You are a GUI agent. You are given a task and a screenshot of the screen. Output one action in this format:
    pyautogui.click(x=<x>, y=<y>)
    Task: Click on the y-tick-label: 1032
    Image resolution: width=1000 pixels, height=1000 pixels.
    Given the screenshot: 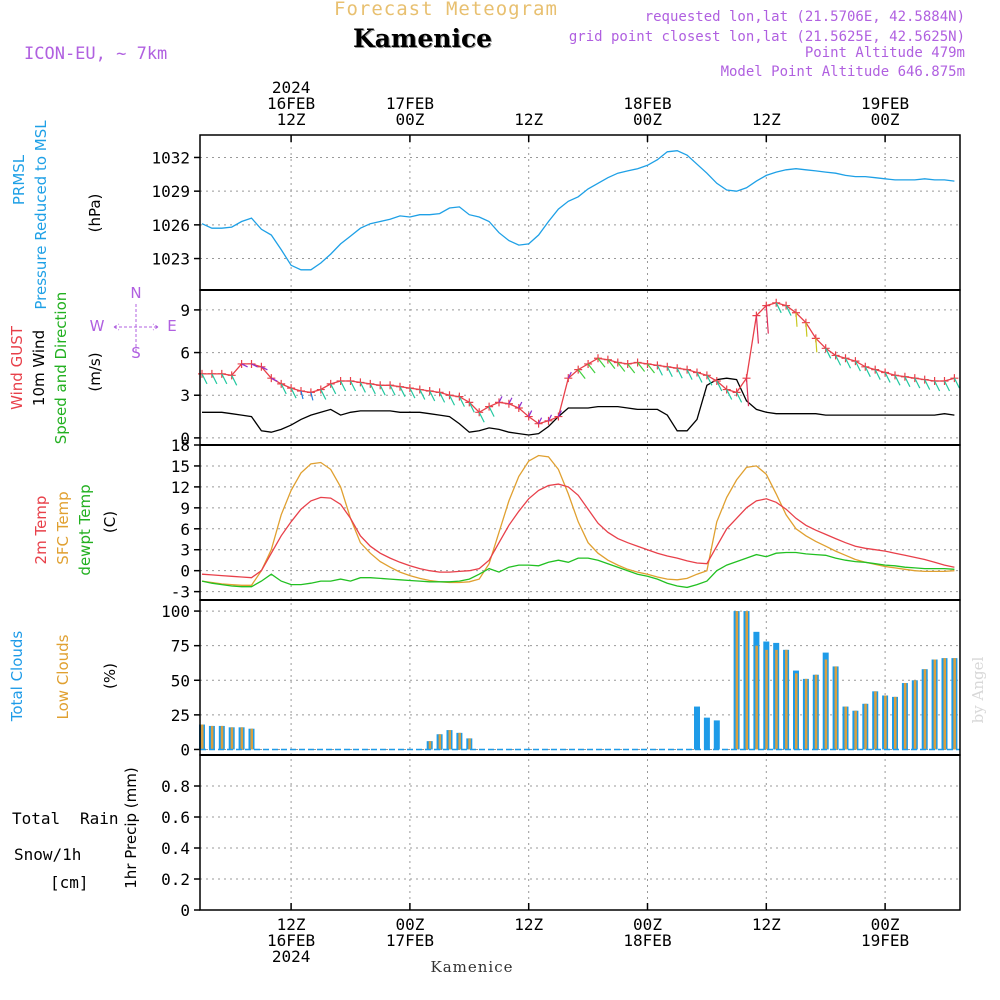 What is the action you would take?
    pyautogui.click(x=170, y=157)
    